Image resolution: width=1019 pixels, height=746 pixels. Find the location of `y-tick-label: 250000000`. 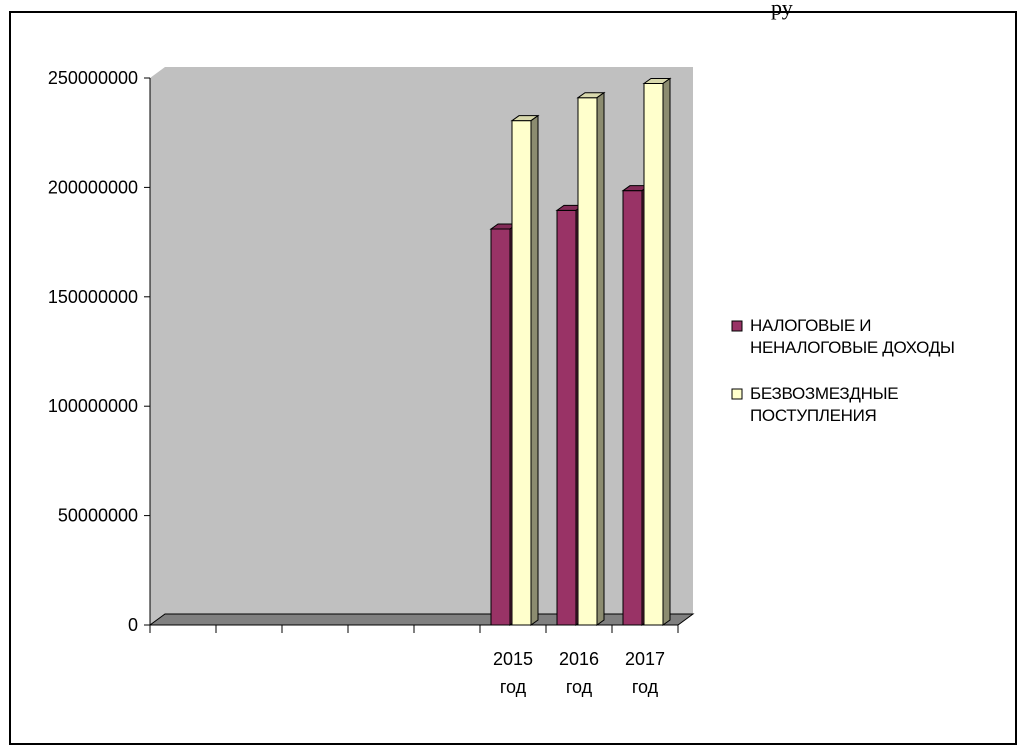

y-tick-label: 250000000 is located at coordinates (93, 78).